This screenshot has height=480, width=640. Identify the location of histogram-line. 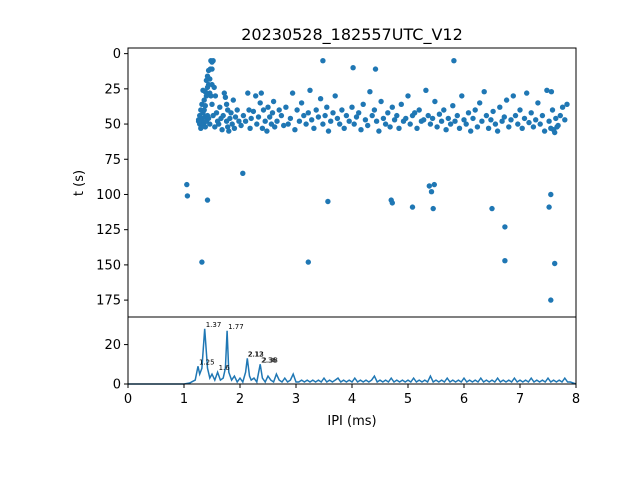
(352, 356).